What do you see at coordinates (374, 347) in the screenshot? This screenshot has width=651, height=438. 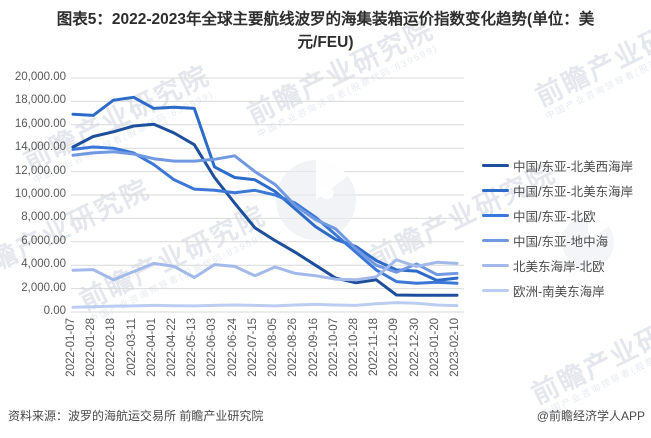 I see `x-tick-label: 2022-11-18` at bounding box center [374, 347].